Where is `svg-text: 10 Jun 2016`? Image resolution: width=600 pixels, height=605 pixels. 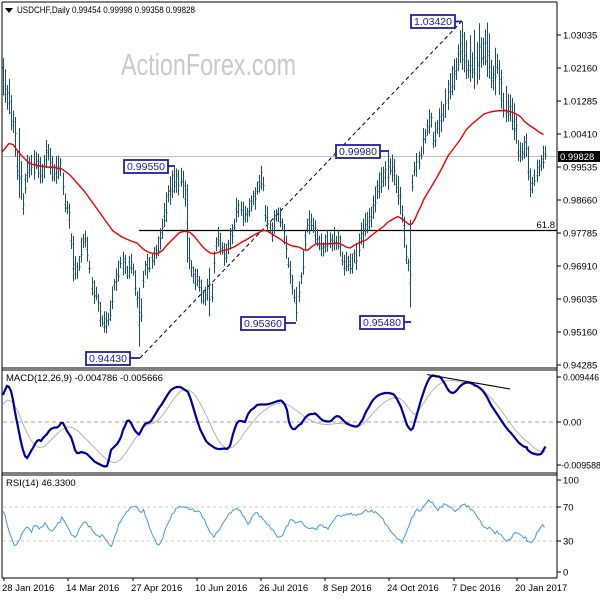 svg-text: 10 Jun 2016 is located at coordinates (221, 588).